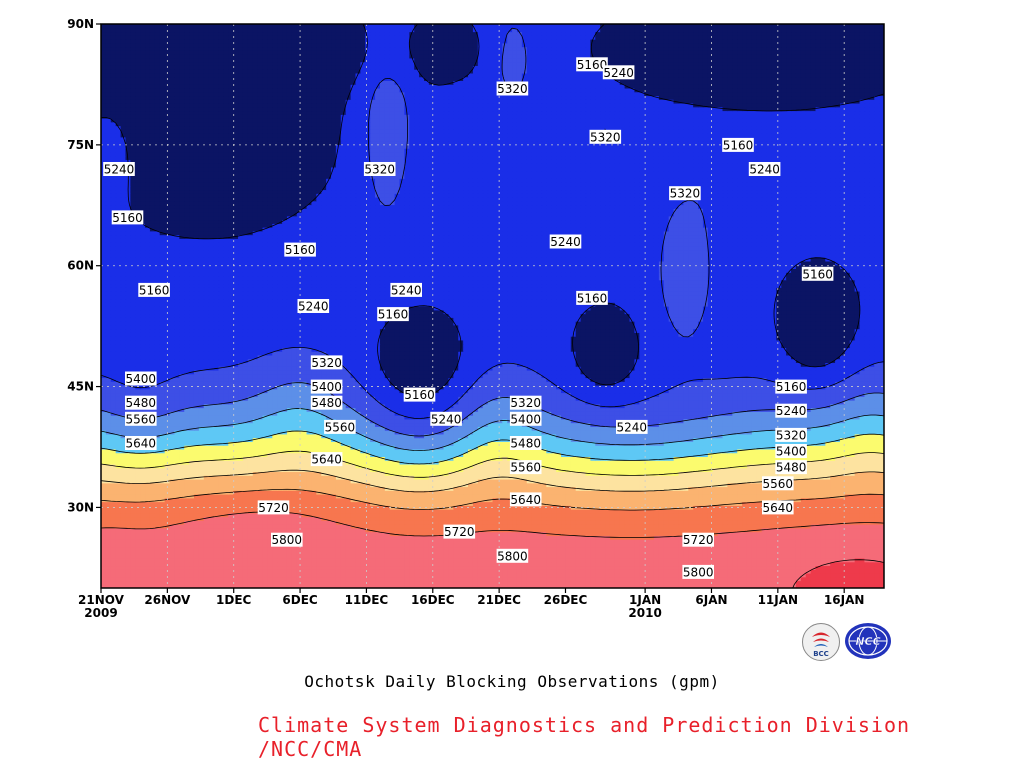 This screenshot has height=768, width=1024. What do you see at coordinates (821, 654) in the screenshot?
I see `bcc-logo-text: BCC` at bounding box center [821, 654].